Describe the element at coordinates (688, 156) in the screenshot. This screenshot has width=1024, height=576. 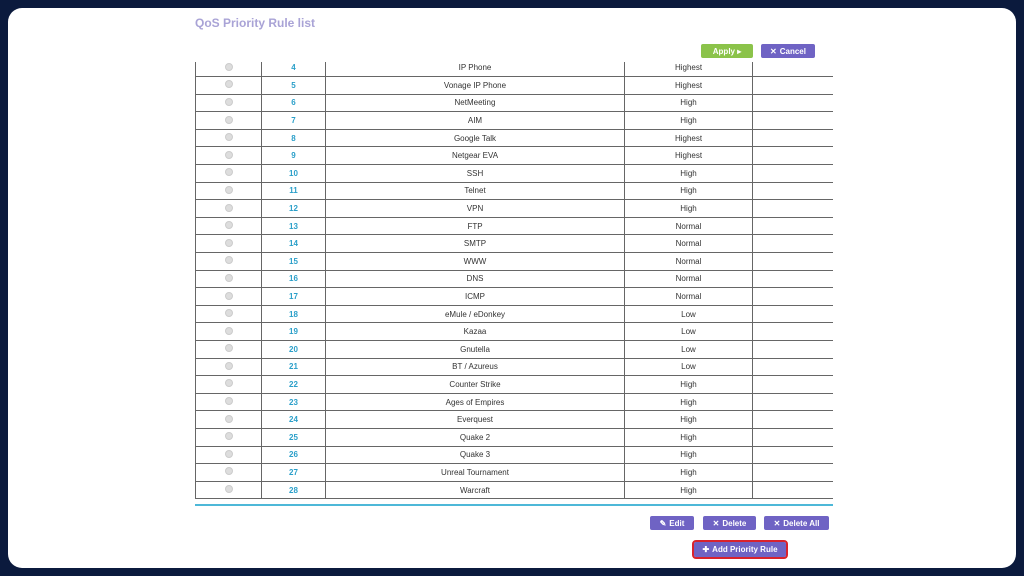
I see `rule-priority: Highest` at that location.